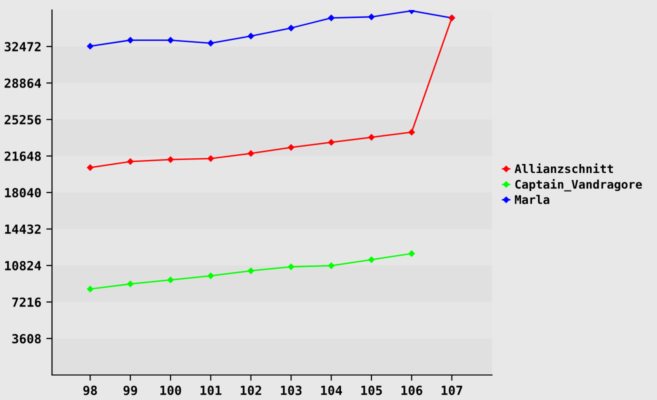 The width and height of the screenshot is (657, 400). I want to click on legend-label: Allianzschnitt, so click(564, 168).